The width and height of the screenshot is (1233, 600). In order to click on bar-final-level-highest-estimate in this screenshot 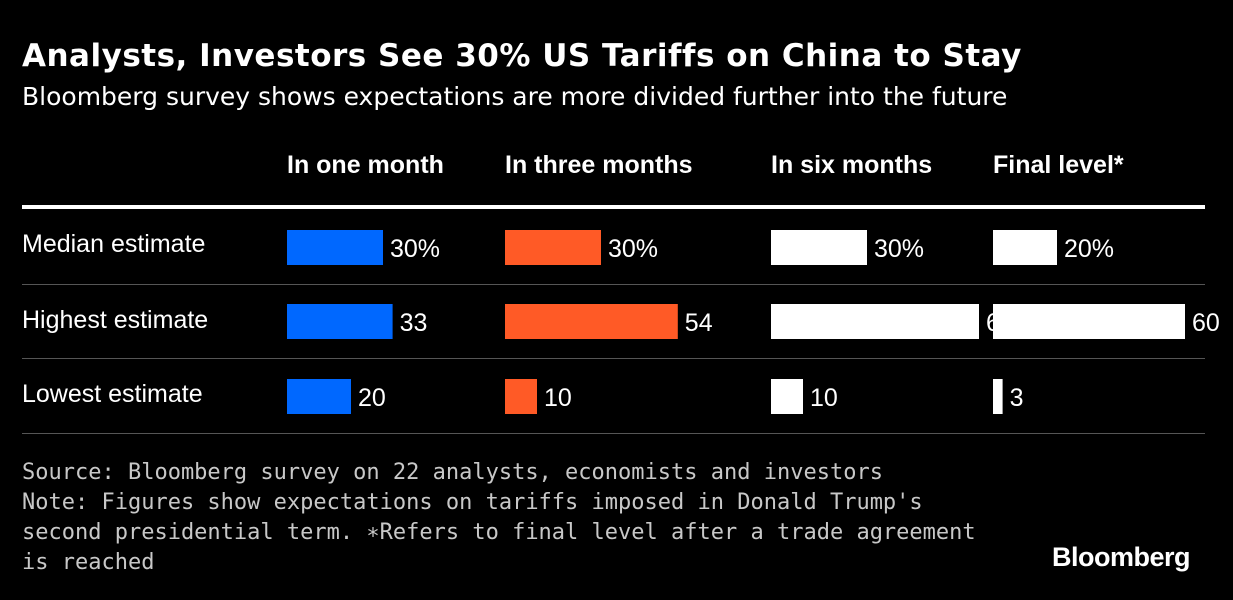, I will do `click(1089, 321)`.